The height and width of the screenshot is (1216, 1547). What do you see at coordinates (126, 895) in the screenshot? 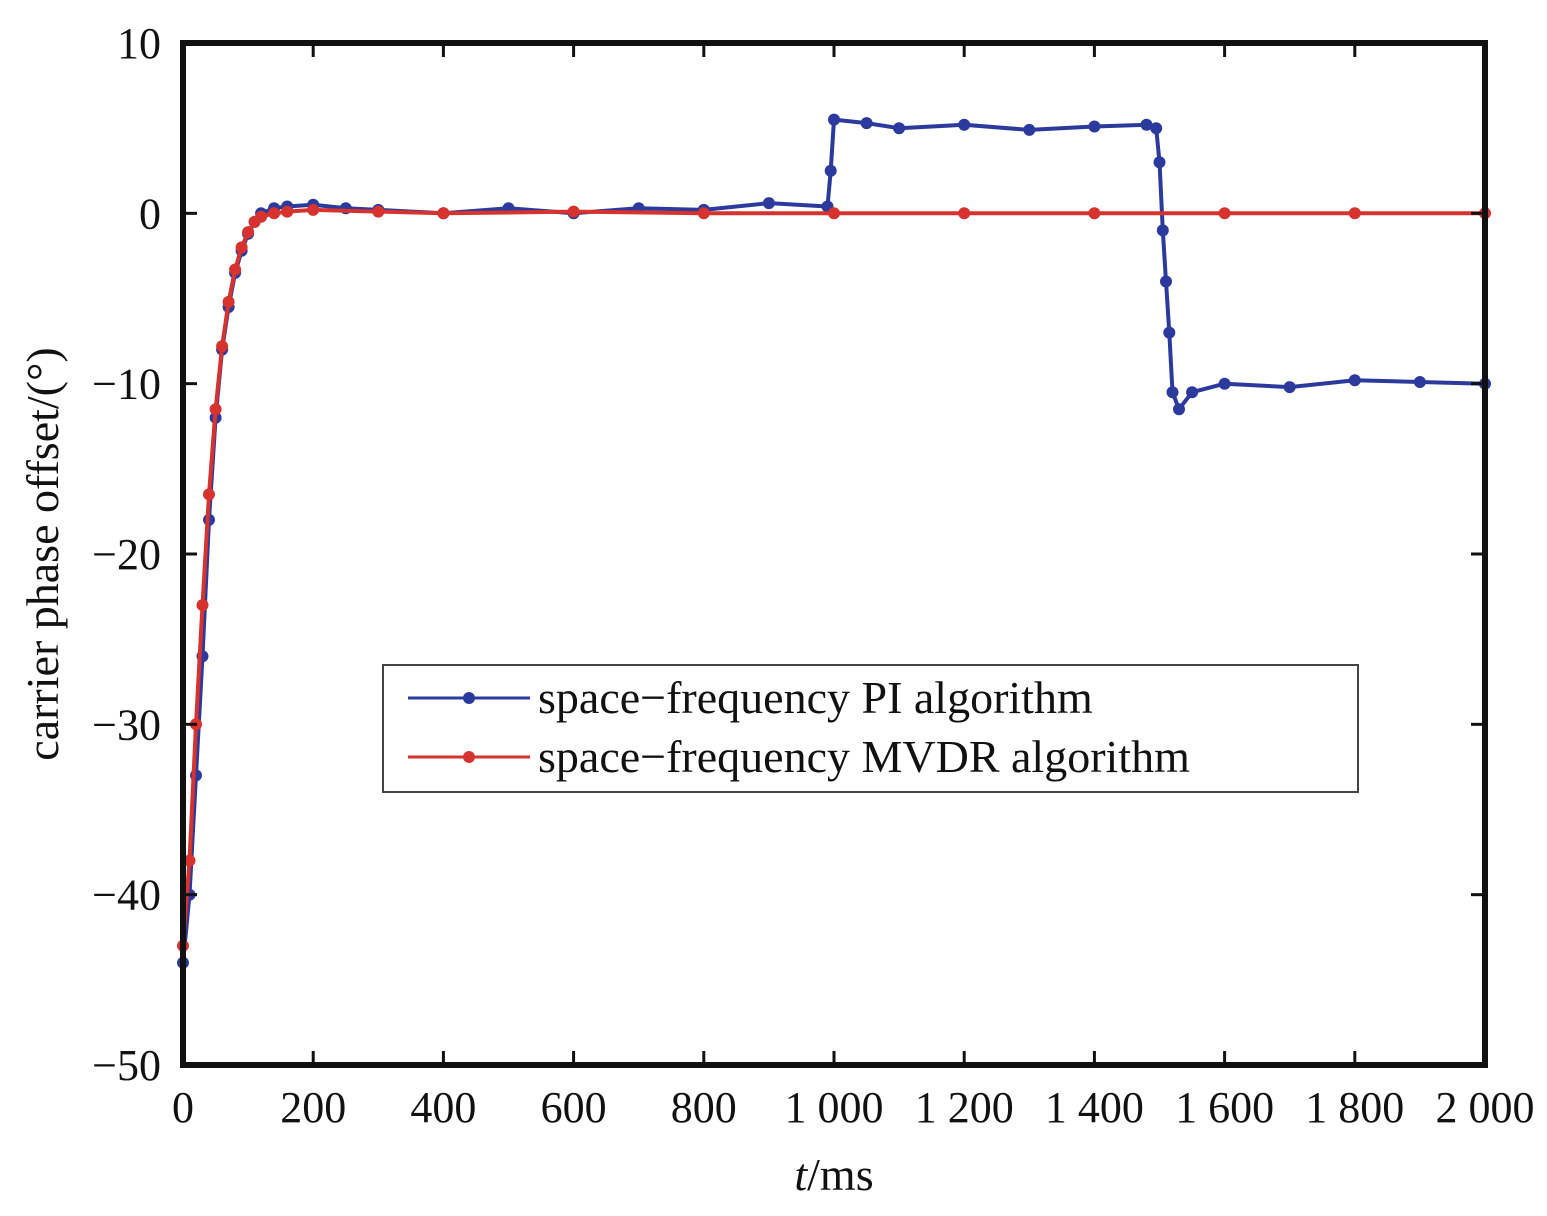
I see `y-tick-label: −40` at bounding box center [126, 895].